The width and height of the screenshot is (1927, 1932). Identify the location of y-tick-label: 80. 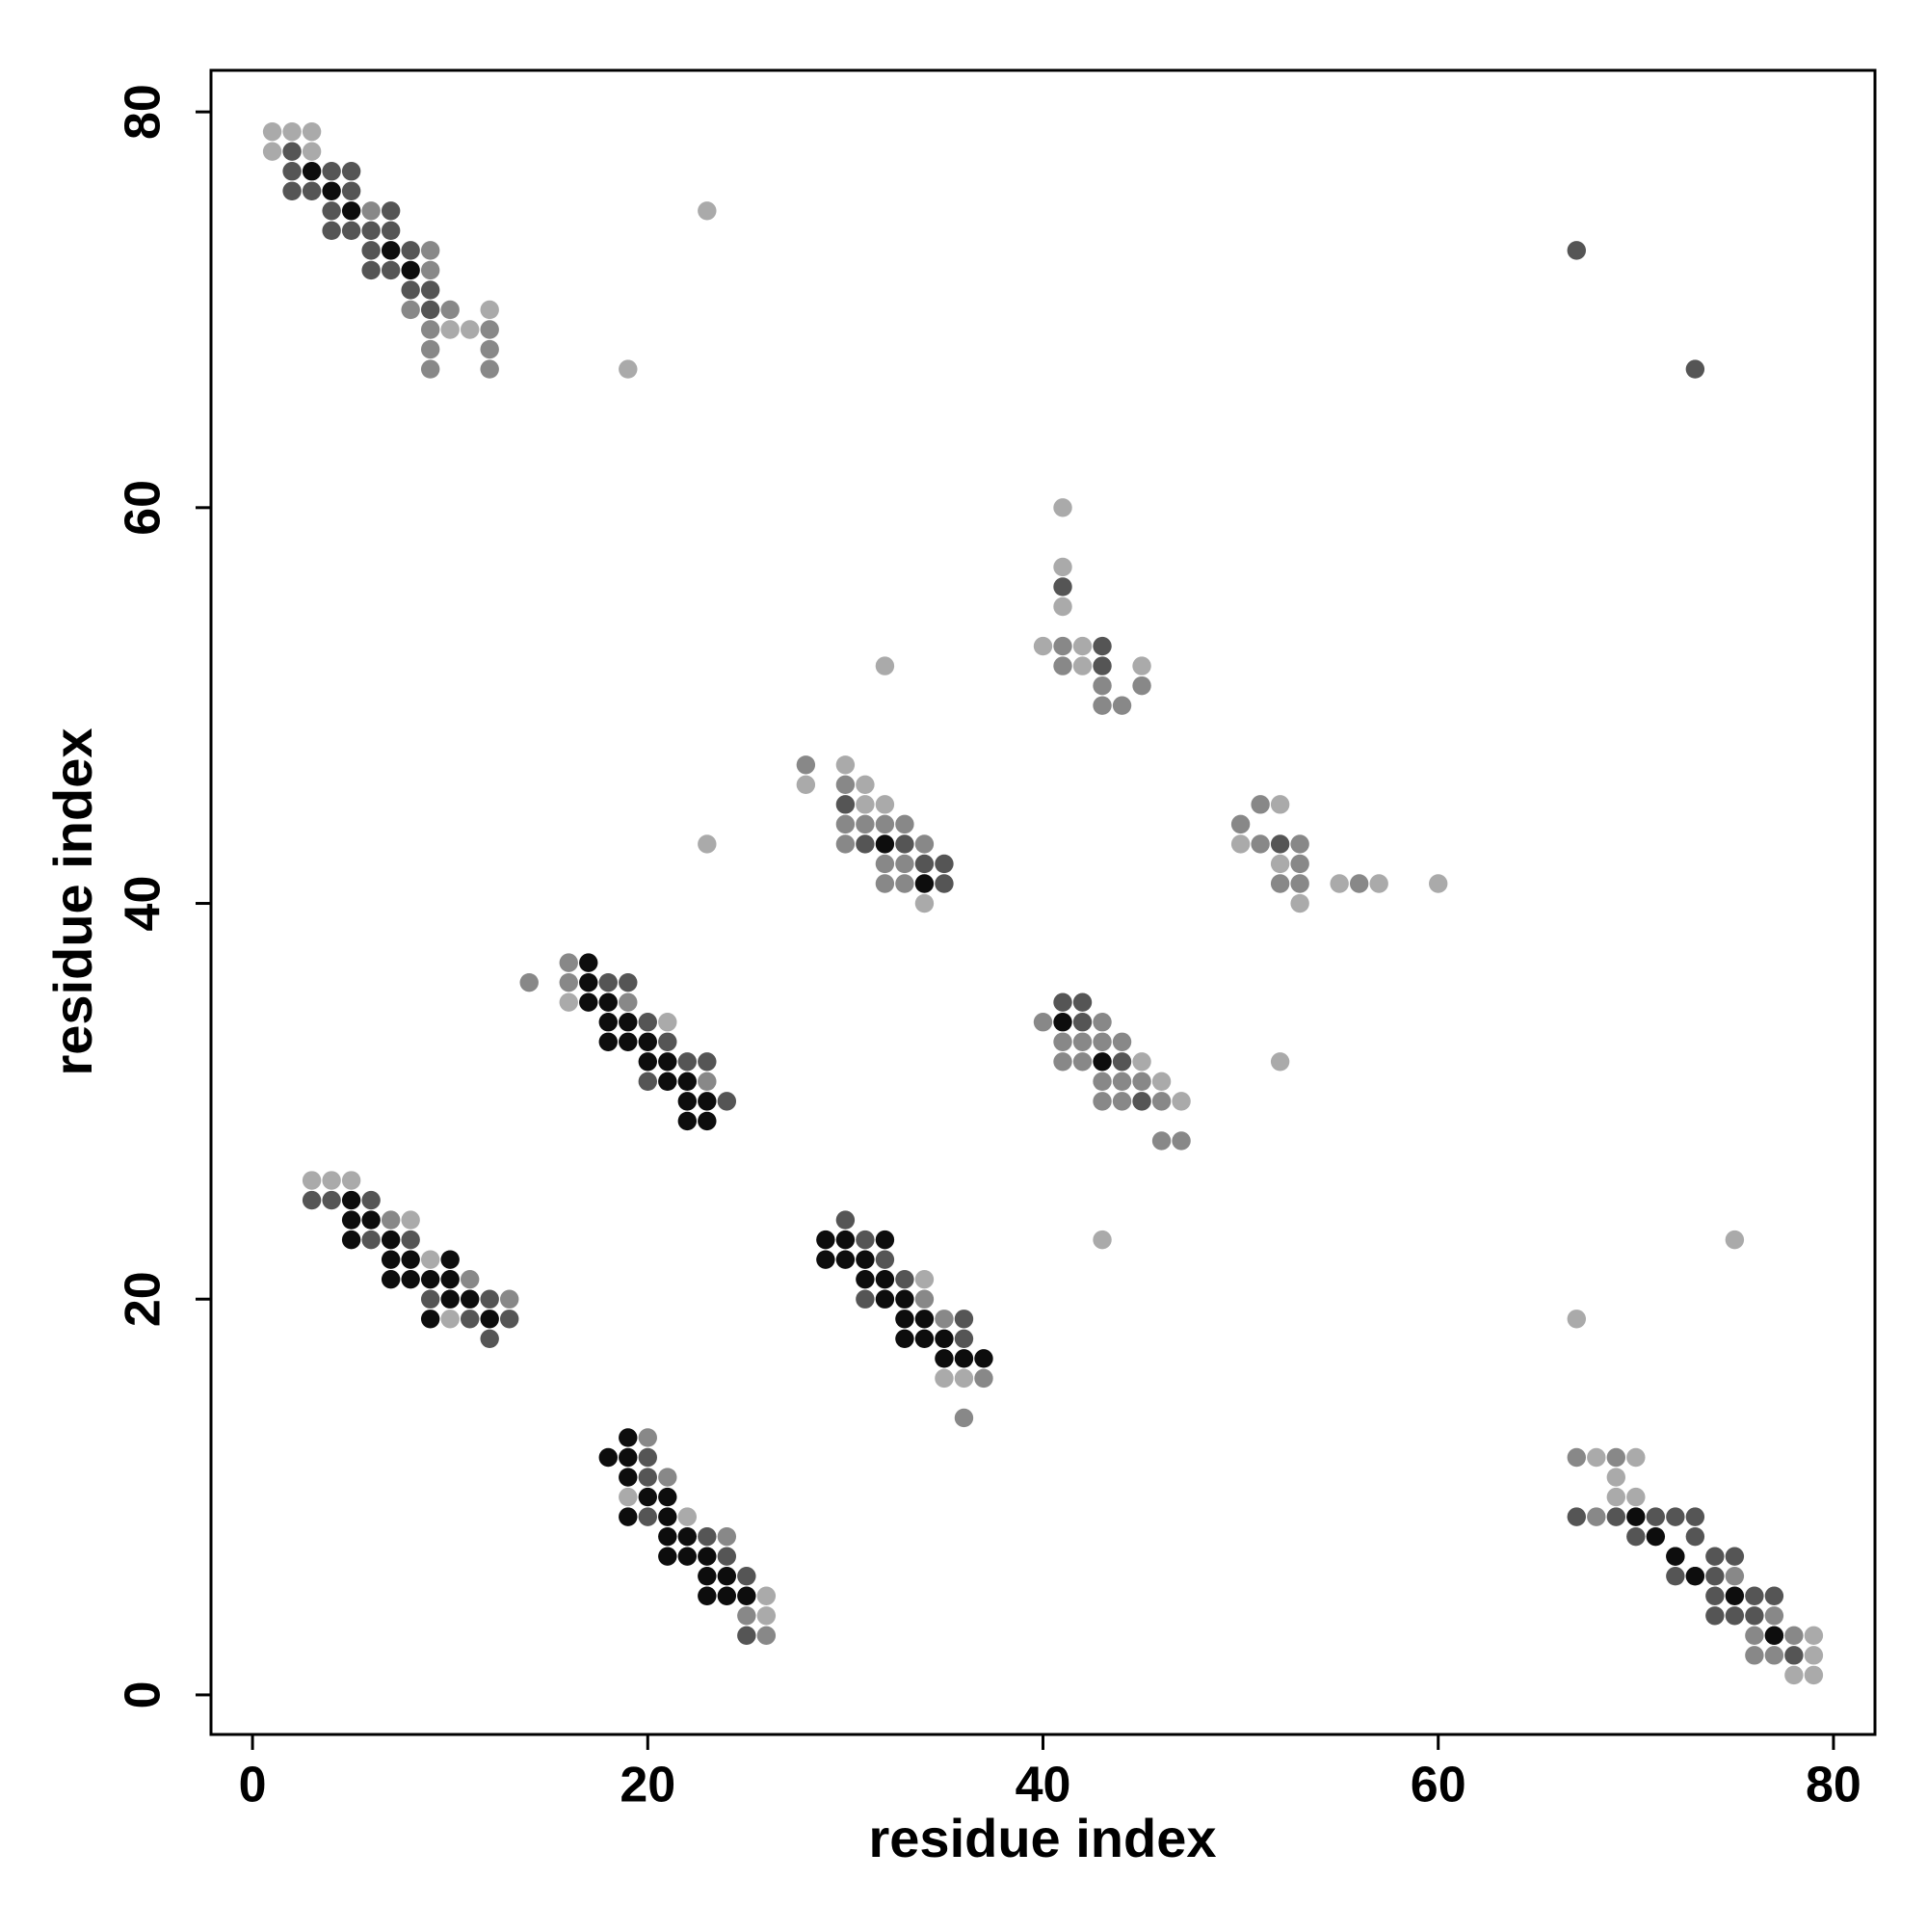
(144, 112).